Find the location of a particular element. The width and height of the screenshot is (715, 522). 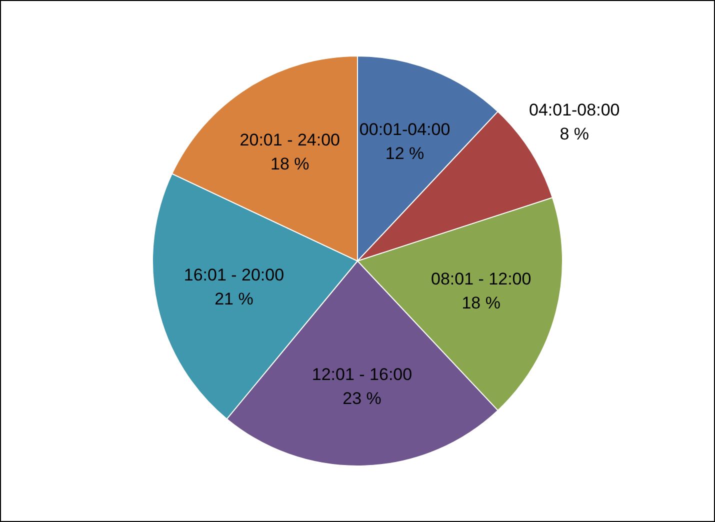

slice-label: 04:01-08:00 is located at coordinates (574, 110).